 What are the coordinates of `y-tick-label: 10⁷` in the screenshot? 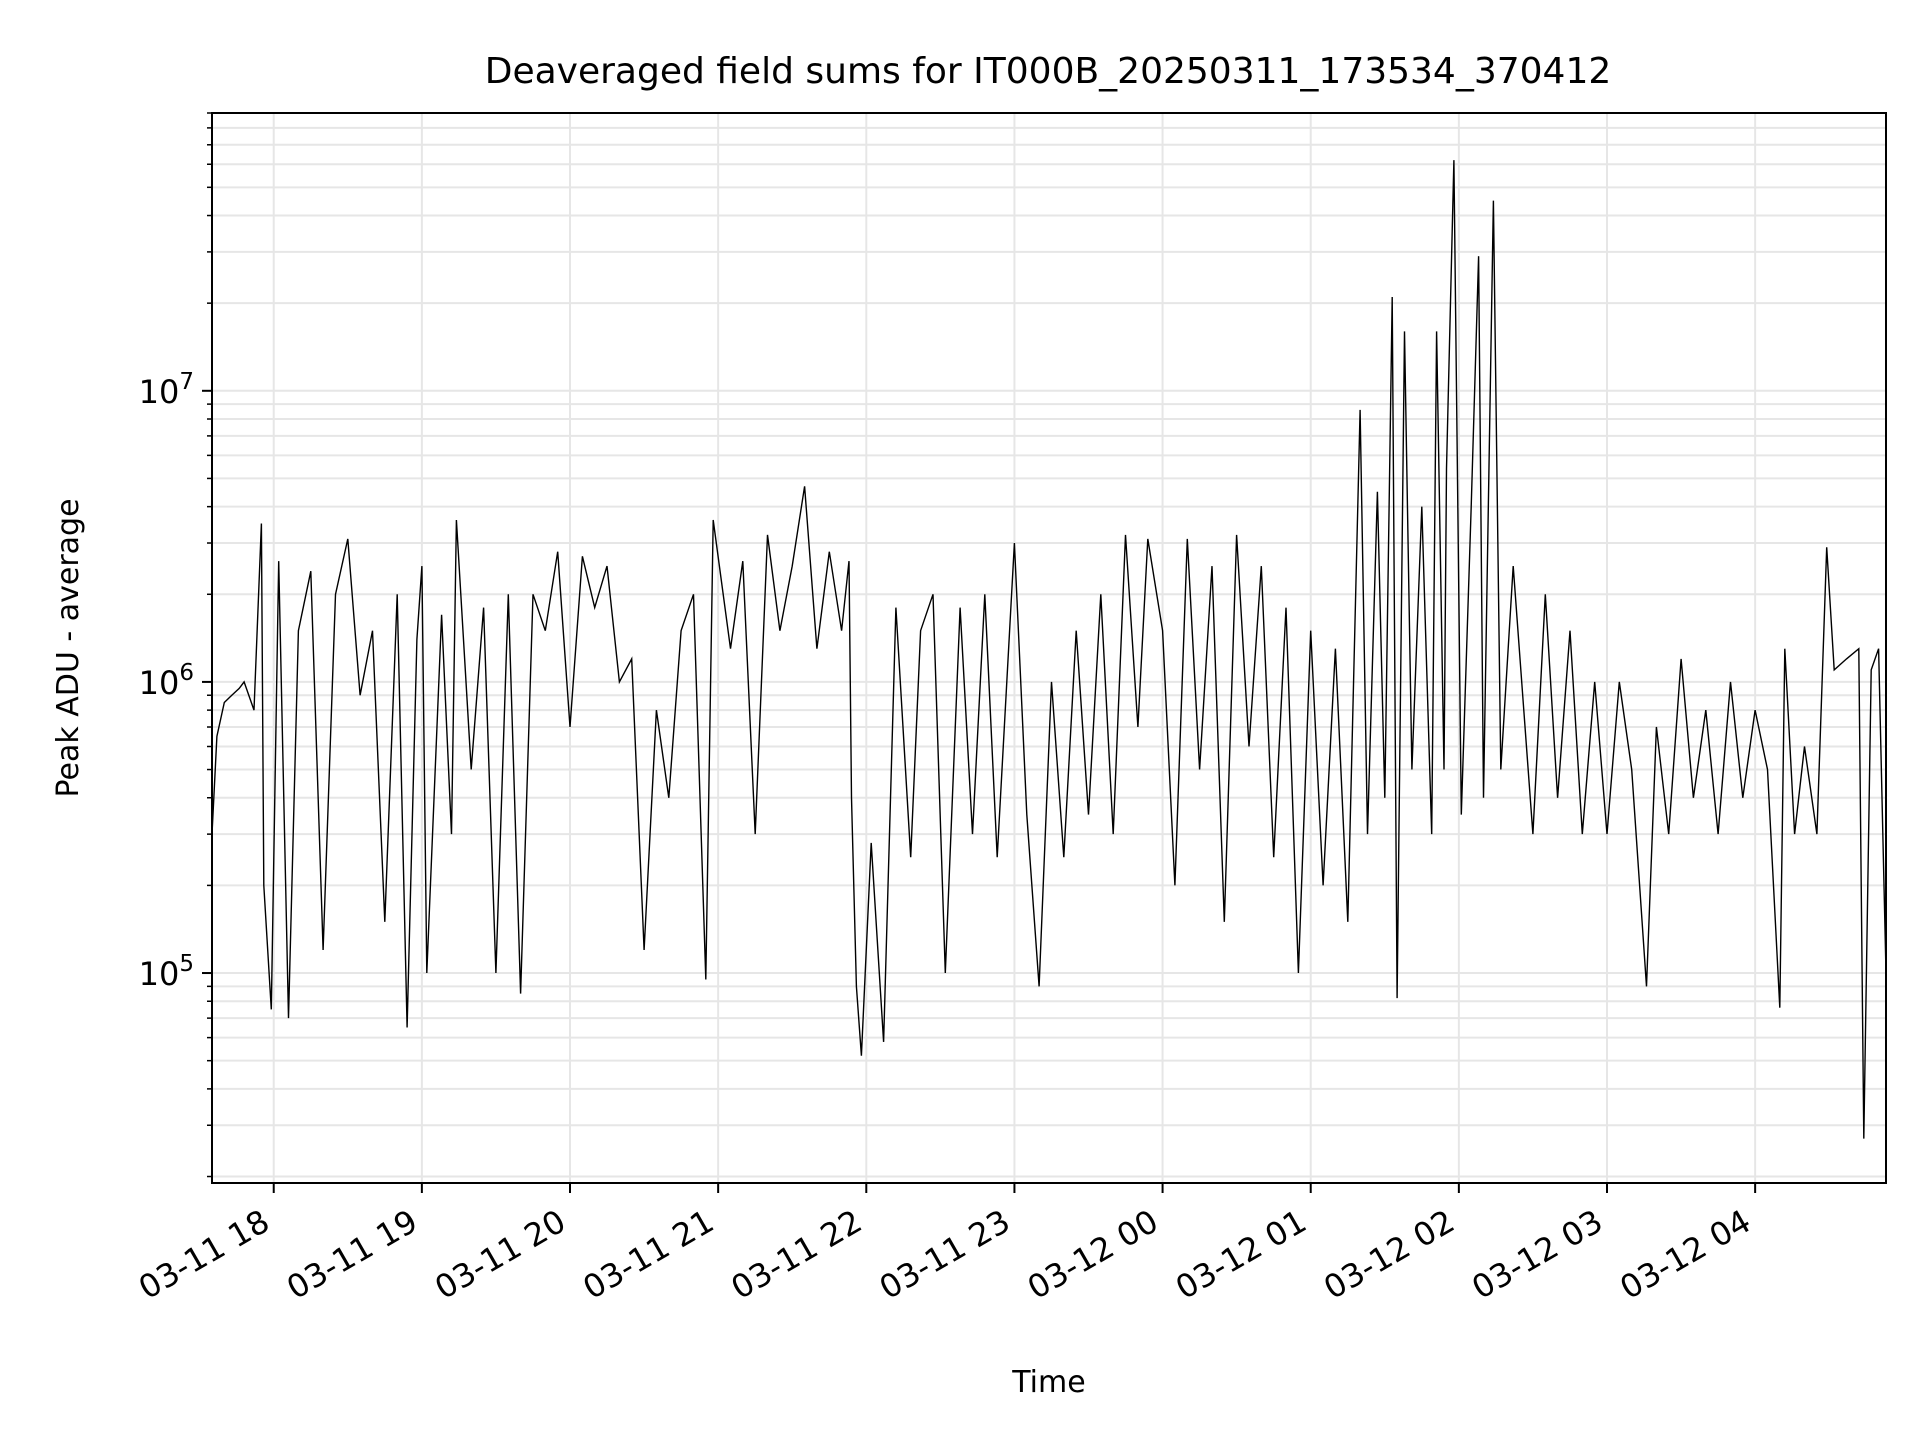 It's located at (166, 390).